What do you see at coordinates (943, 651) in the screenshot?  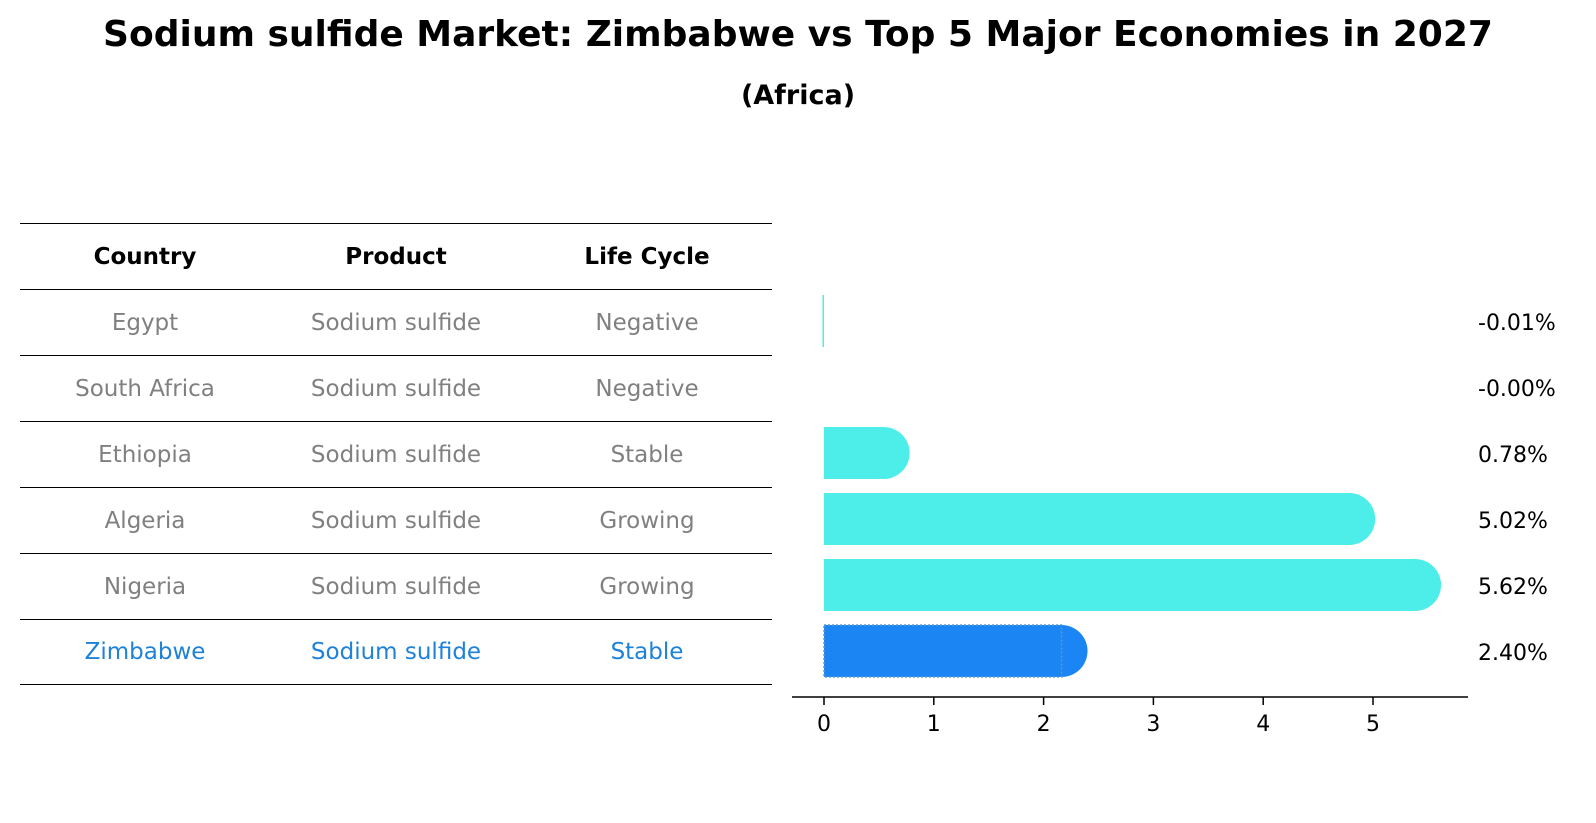 I see `bar-outline-highlight` at bounding box center [943, 651].